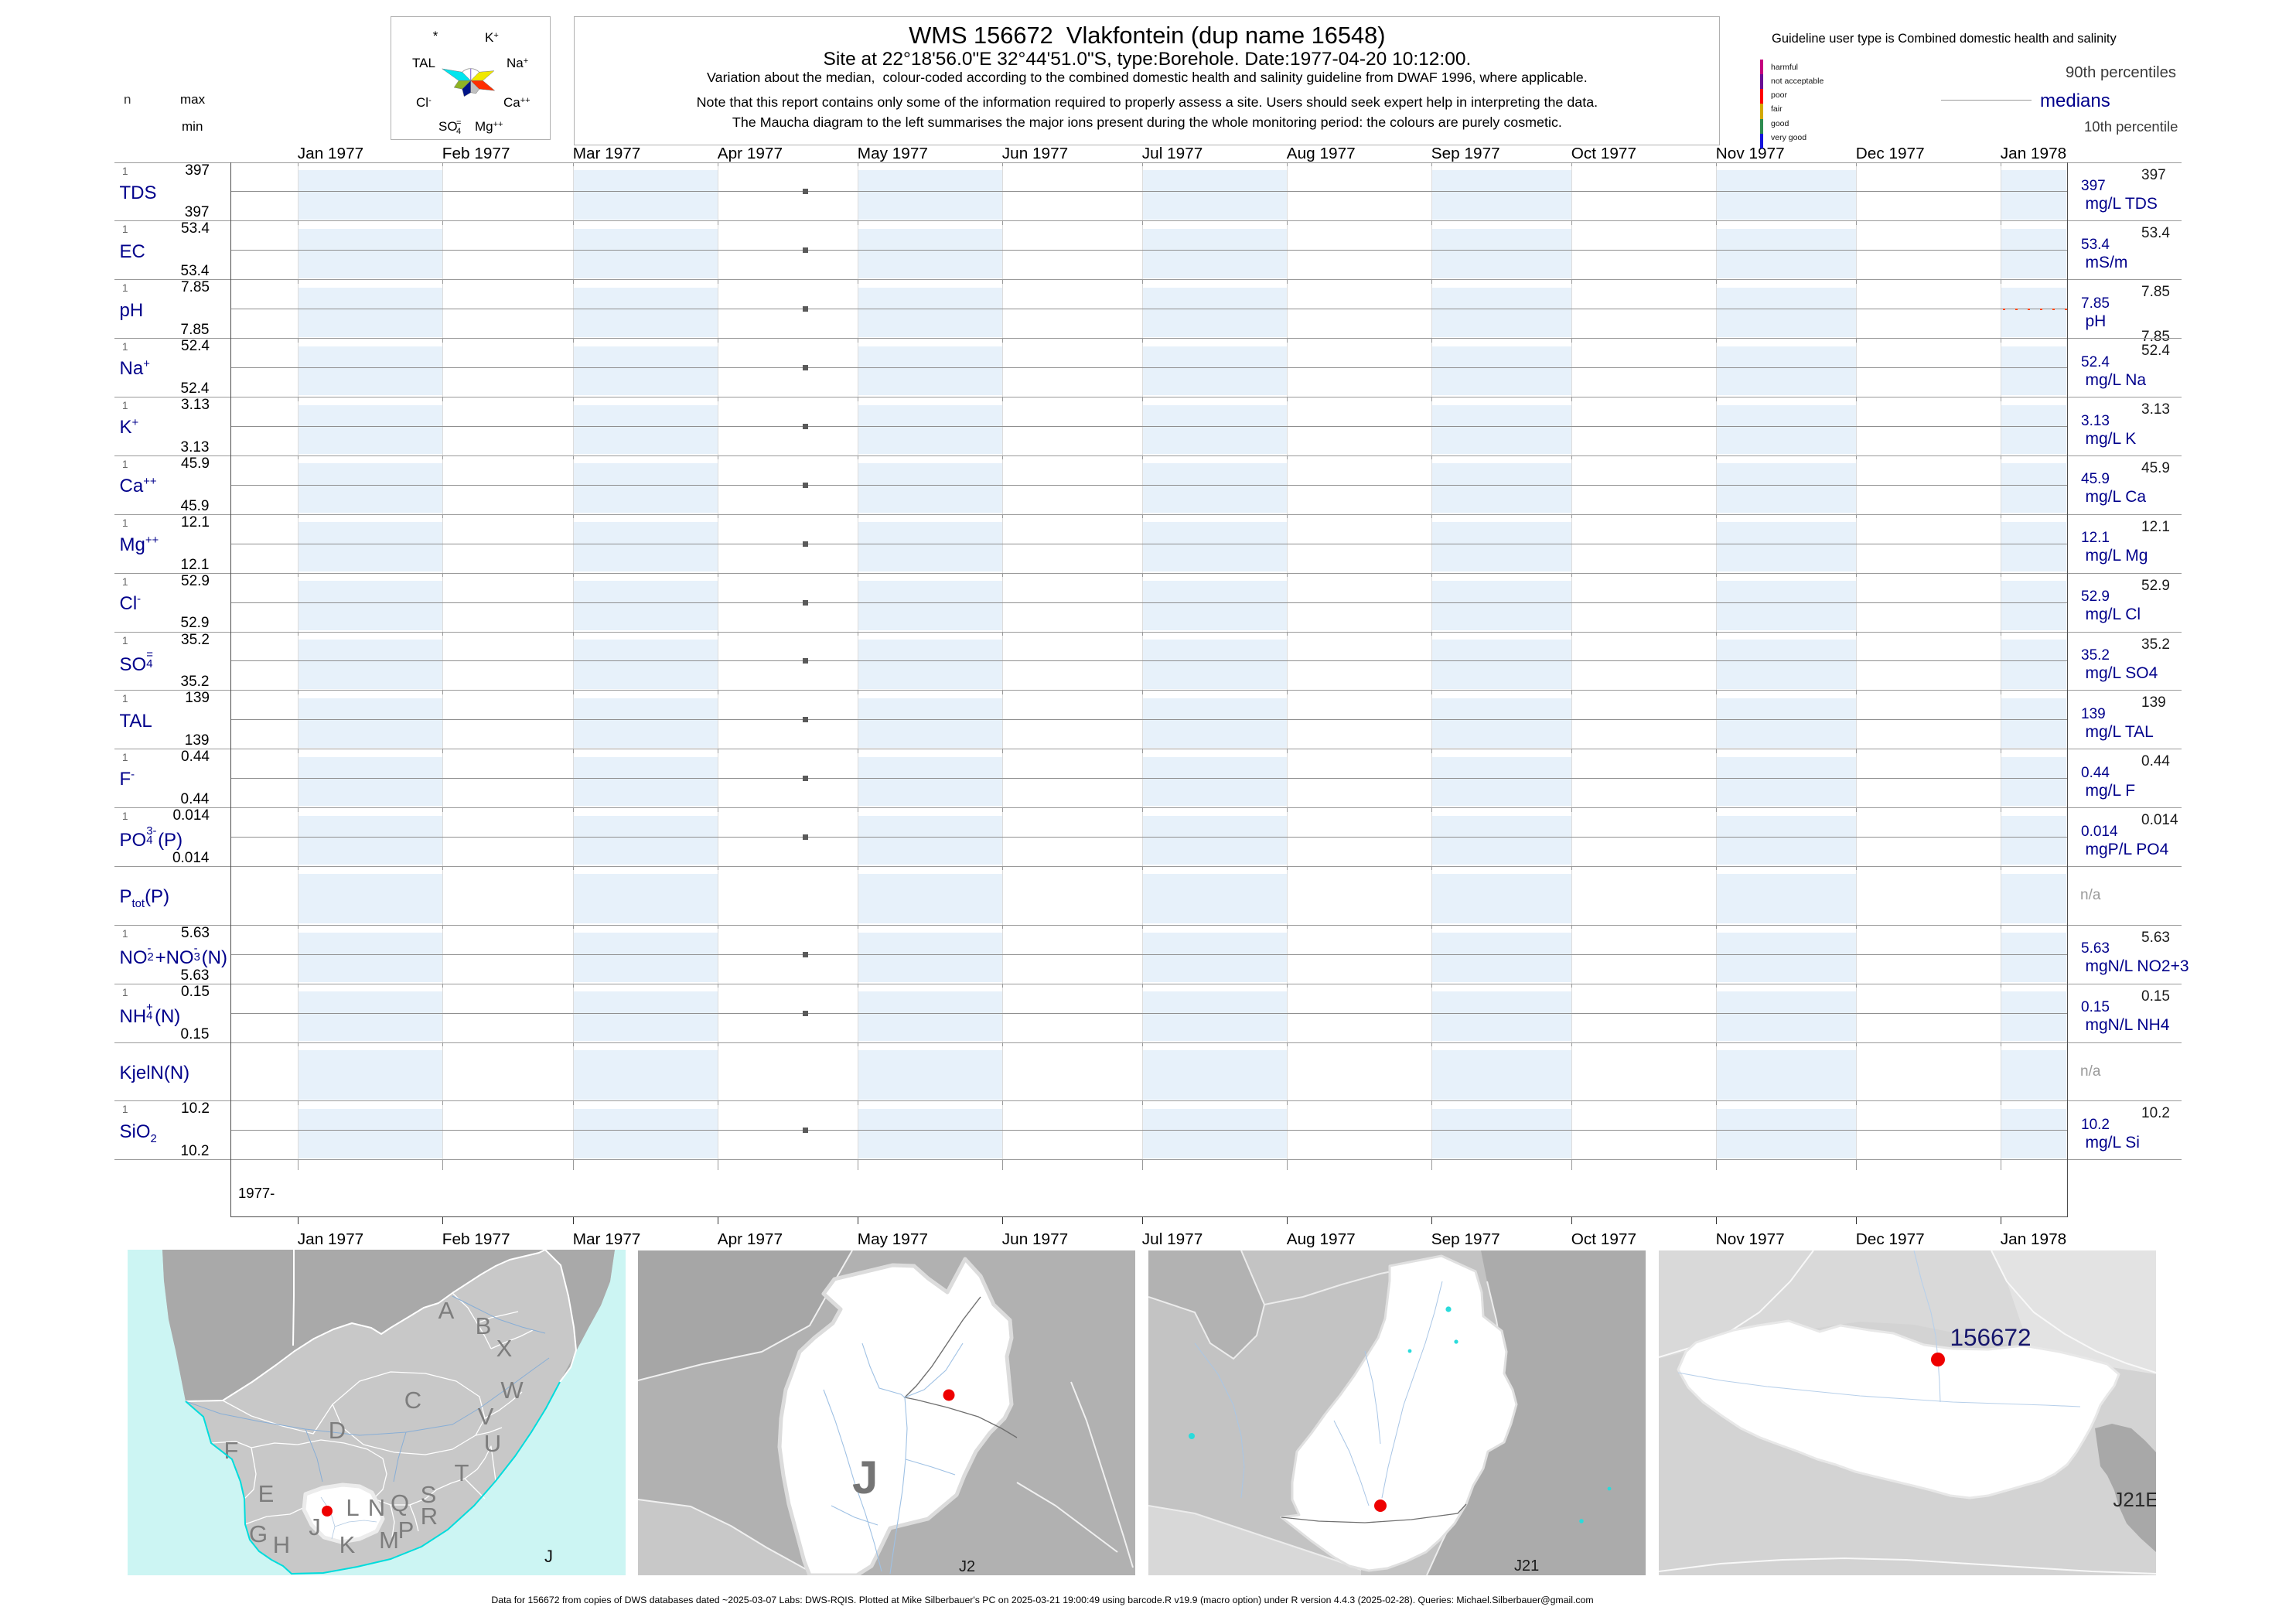  Describe the element at coordinates (462, 1472) in the screenshot. I see `svg-text: T` at that location.